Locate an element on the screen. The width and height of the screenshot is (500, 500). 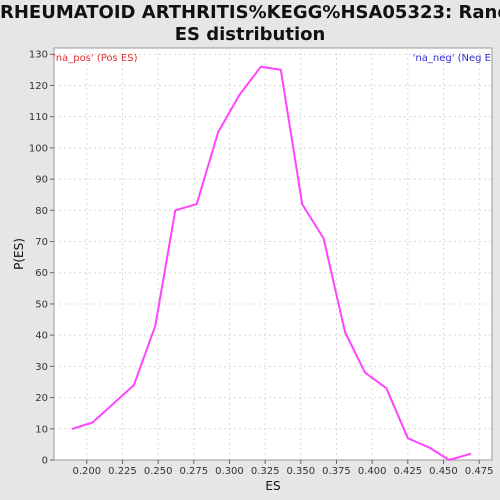
x-tick-label: 0.400 is located at coordinates (372, 471).